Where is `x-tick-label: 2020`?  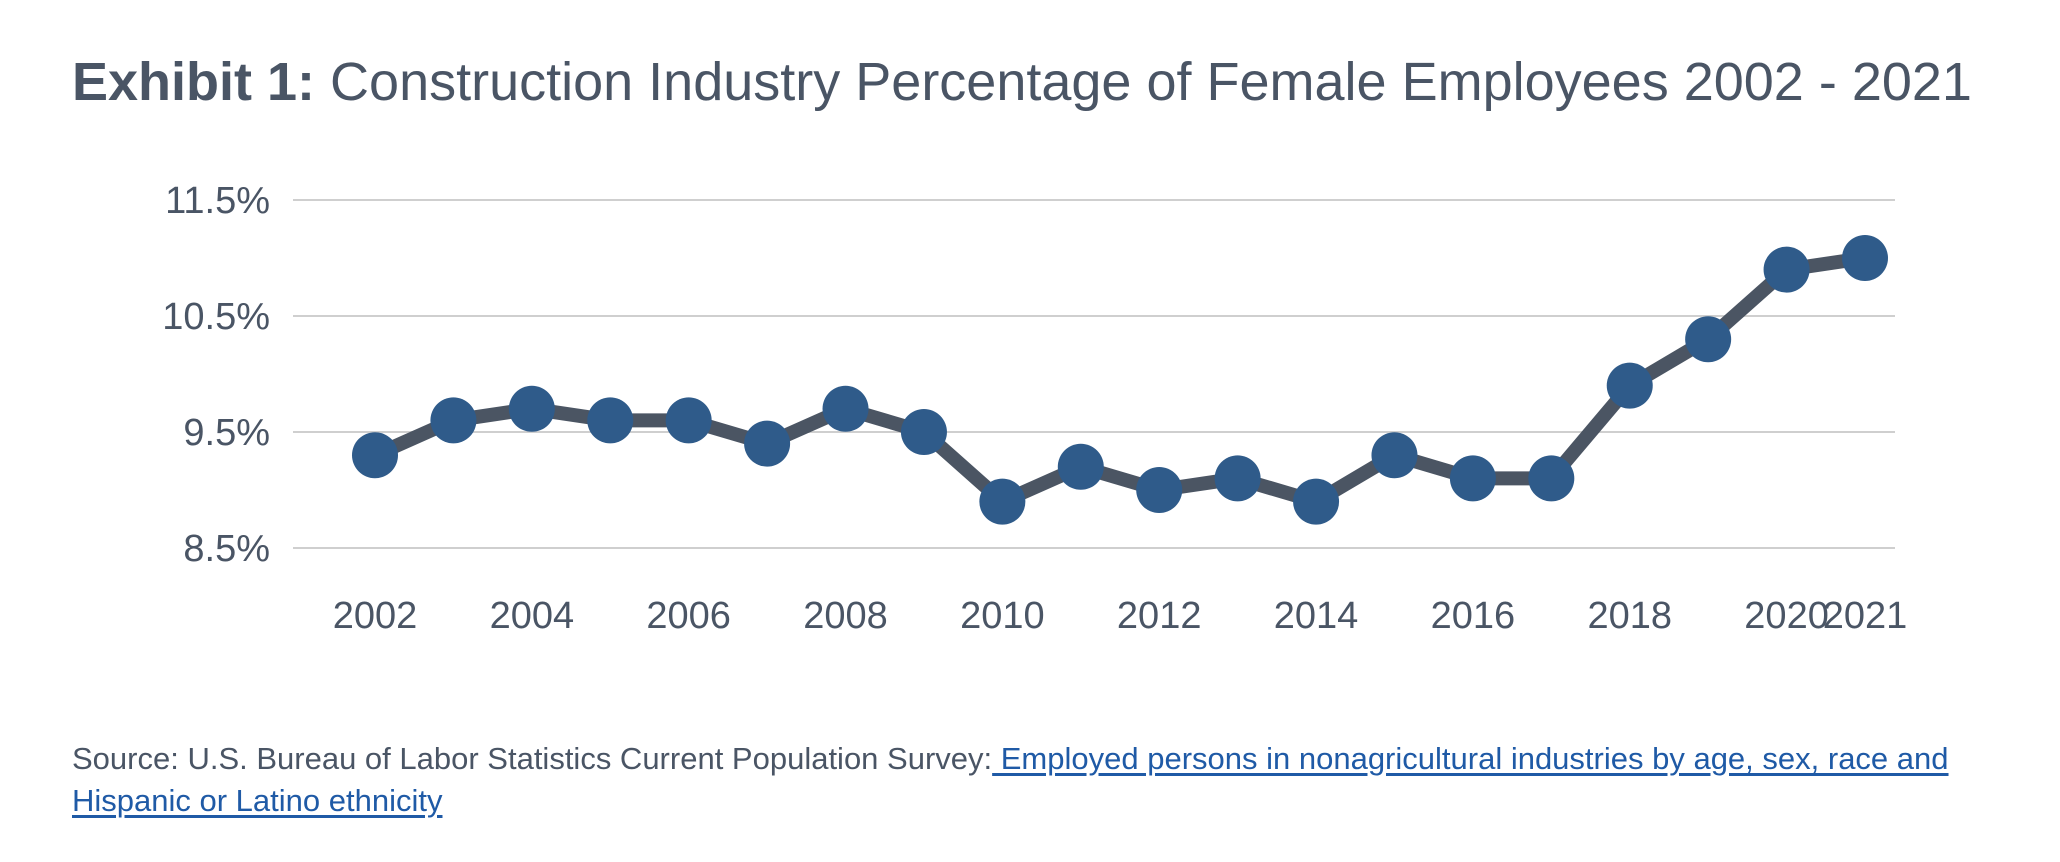
x-tick-label: 2020 is located at coordinates (1786, 616).